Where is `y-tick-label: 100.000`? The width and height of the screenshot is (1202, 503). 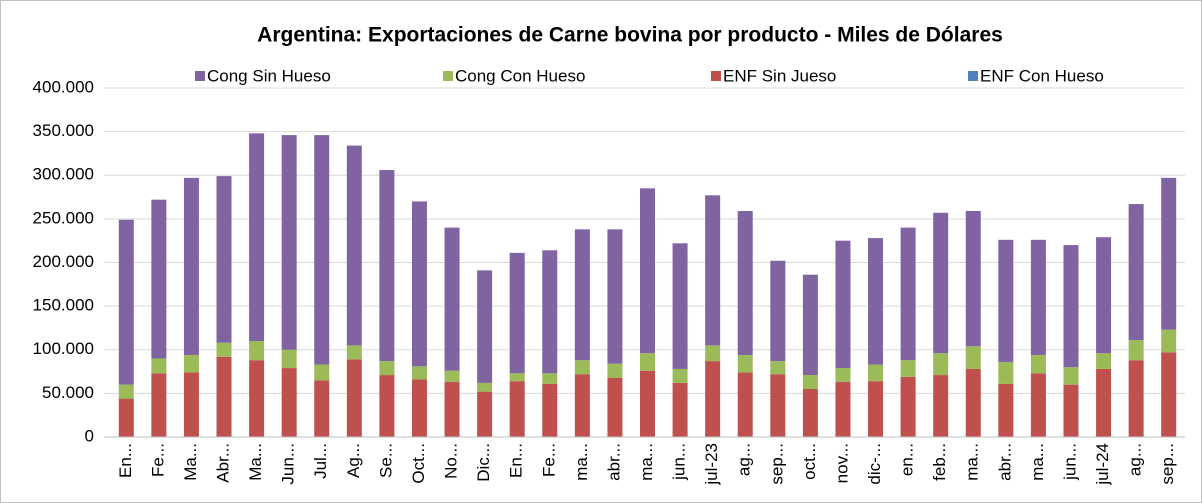
y-tick-label: 100.000 is located at coordinates (63, 348).